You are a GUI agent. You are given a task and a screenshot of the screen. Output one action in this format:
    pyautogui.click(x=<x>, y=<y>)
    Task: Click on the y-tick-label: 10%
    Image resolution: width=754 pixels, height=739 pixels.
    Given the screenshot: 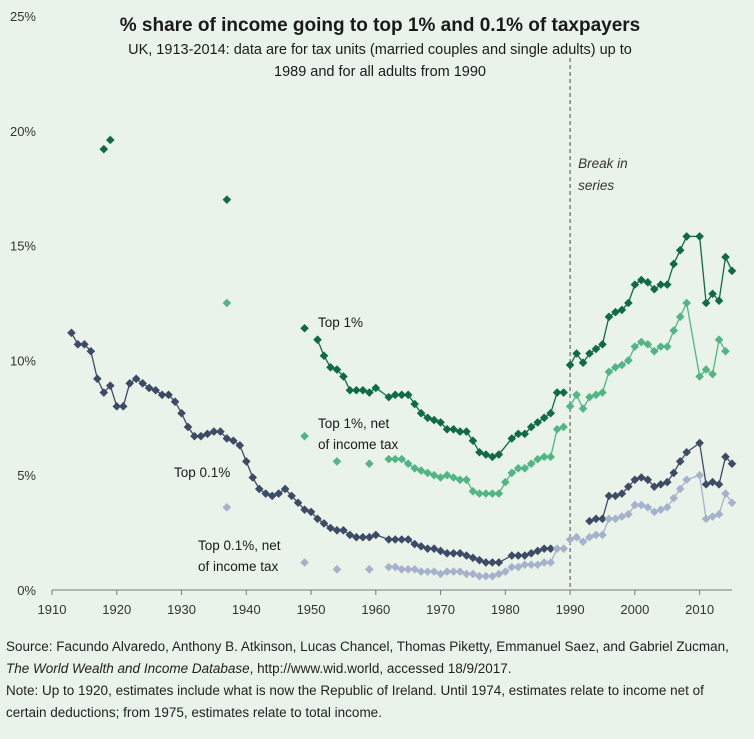 What is the action you would take?
    pyautogui.click(x=23, y=360)
    